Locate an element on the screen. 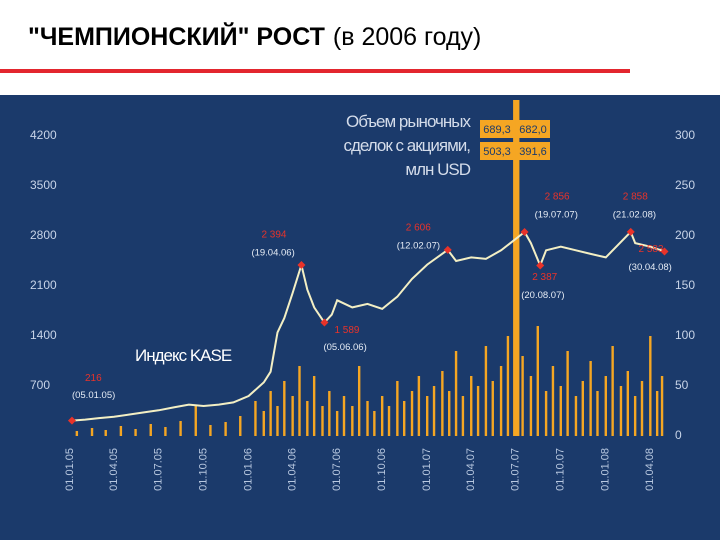 The width and height of the screenshot is (720, 540). annotation-date: (19.04.06) is located at coordinates (272, 253).